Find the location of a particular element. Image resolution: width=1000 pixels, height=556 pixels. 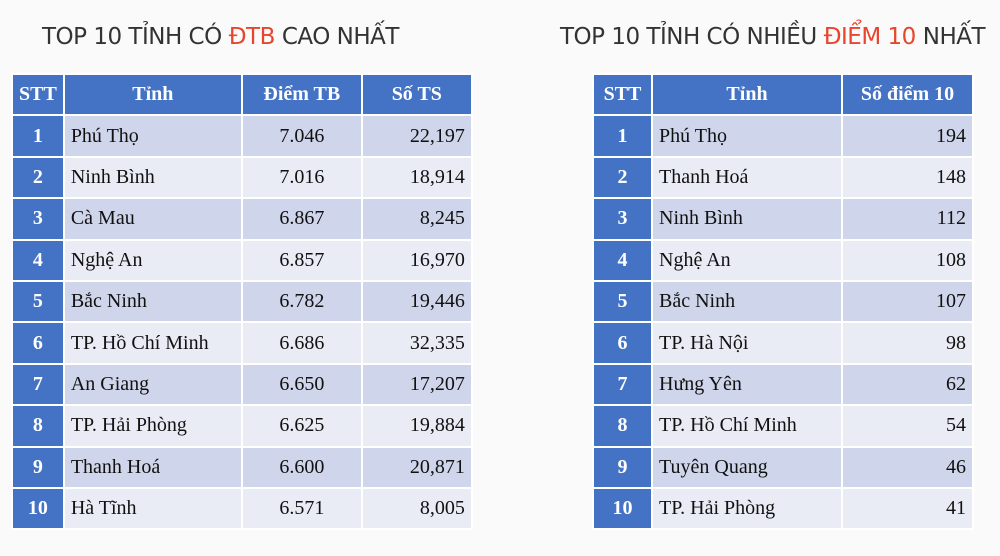

table-row: 6 TP. Hà Nội 98 is located at coordinates (783, 343).